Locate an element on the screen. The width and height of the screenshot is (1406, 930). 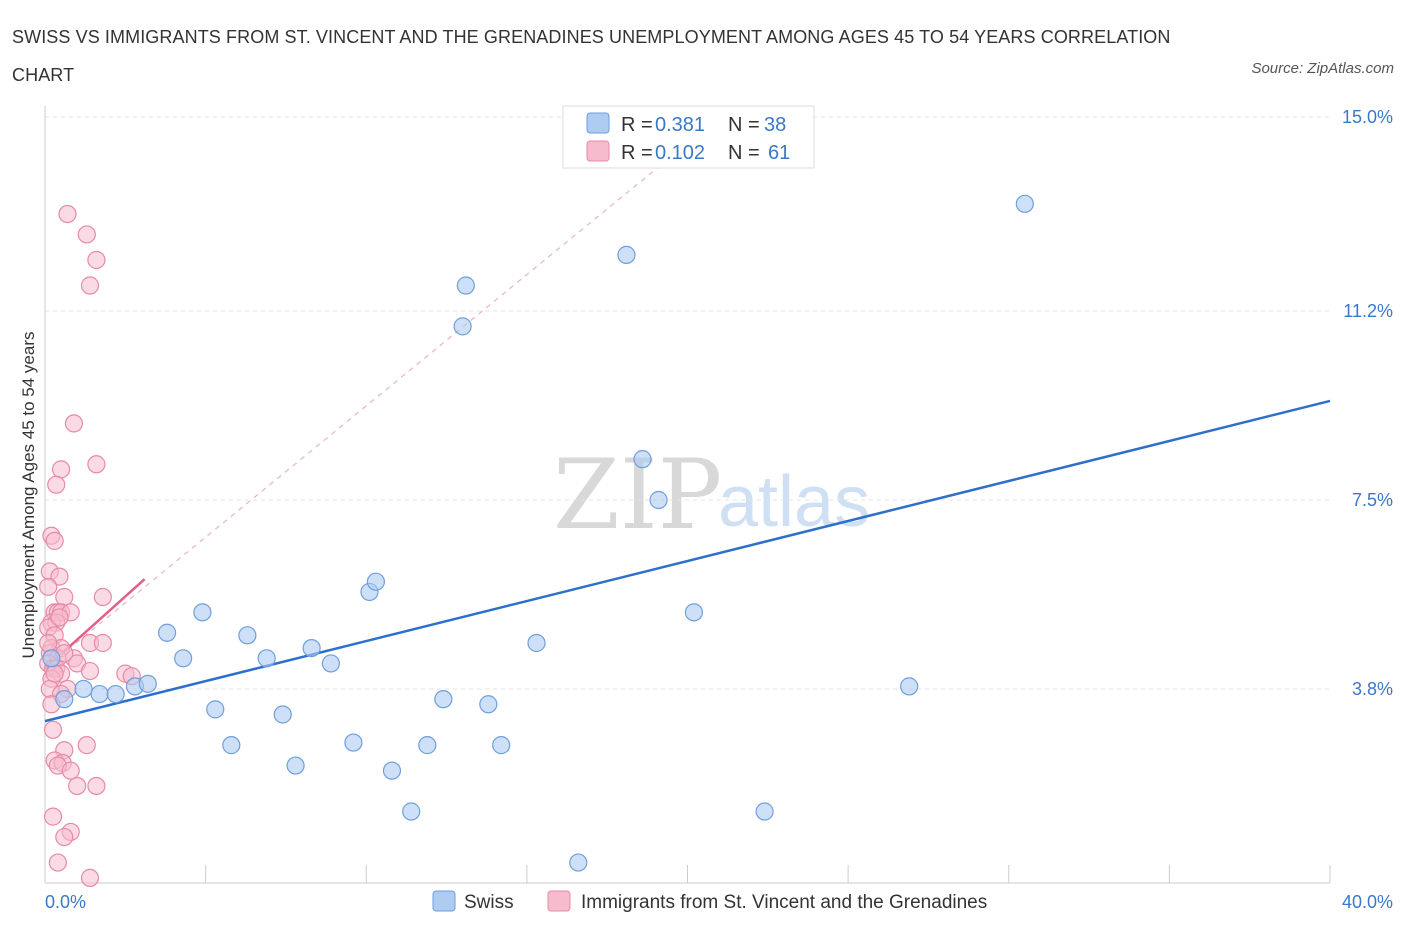
legend-swatch-immigrants is located at coordinates (598, 151).